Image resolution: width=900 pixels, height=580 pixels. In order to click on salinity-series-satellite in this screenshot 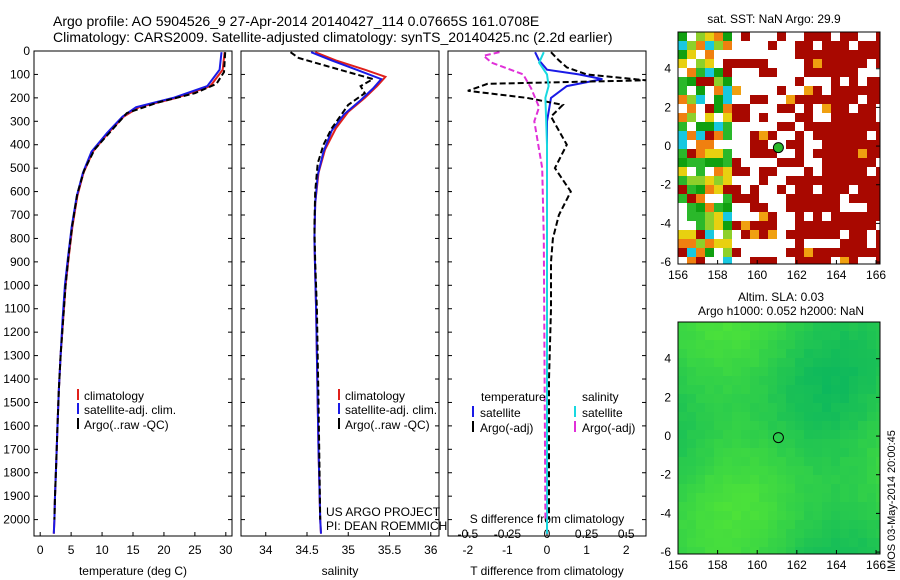, I will do `click(346, 292)`.